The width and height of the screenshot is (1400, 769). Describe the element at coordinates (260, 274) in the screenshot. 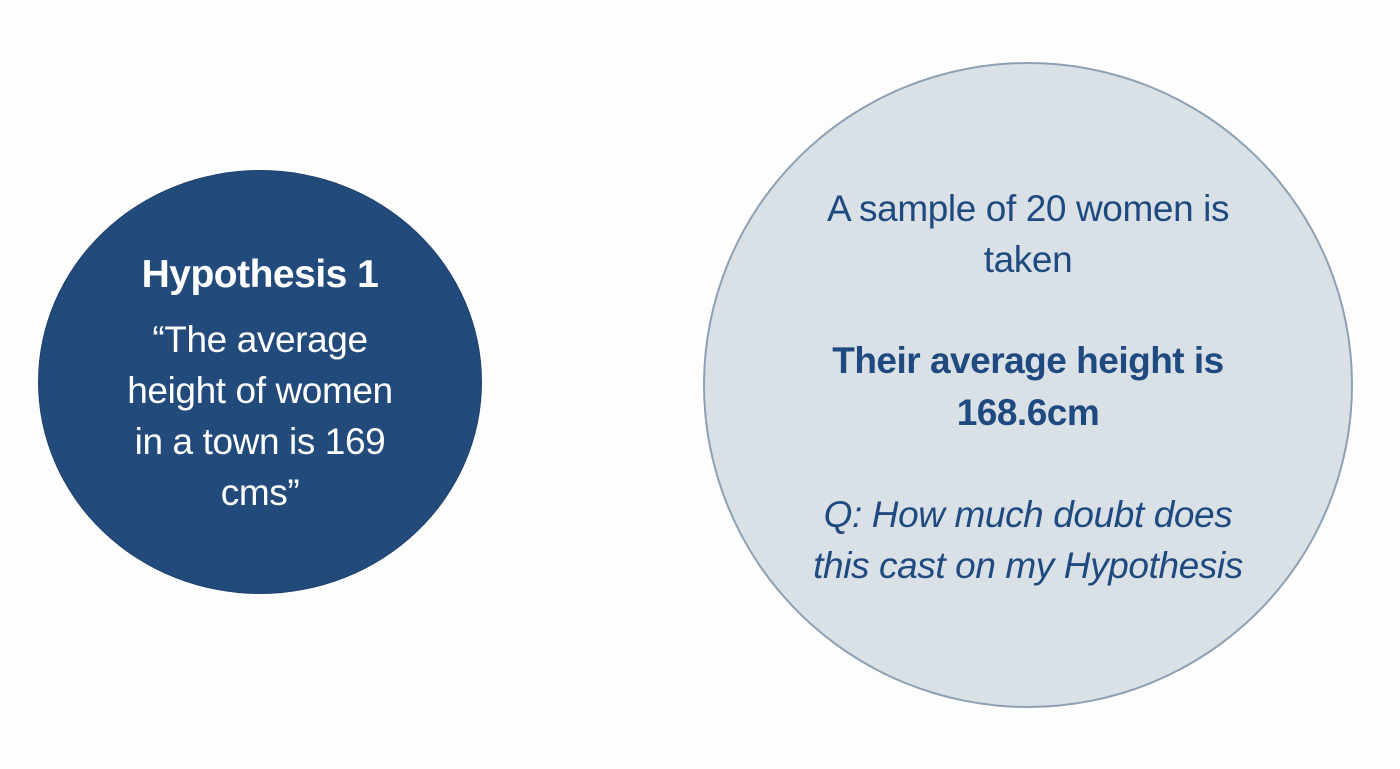

I see `hypothesis-title: Hypothesis 1` at that location.